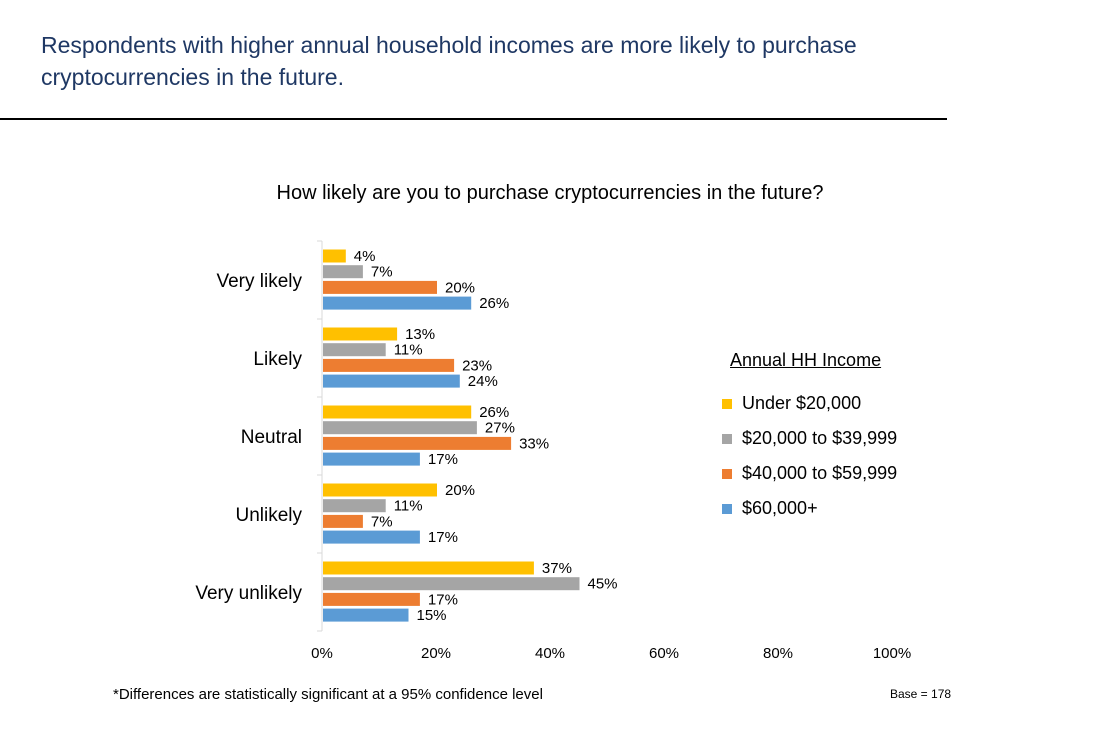 This screenshot has height=731, width=1110. I want to click on legend-label: $40,000 to $59,999, so click(820, 473).